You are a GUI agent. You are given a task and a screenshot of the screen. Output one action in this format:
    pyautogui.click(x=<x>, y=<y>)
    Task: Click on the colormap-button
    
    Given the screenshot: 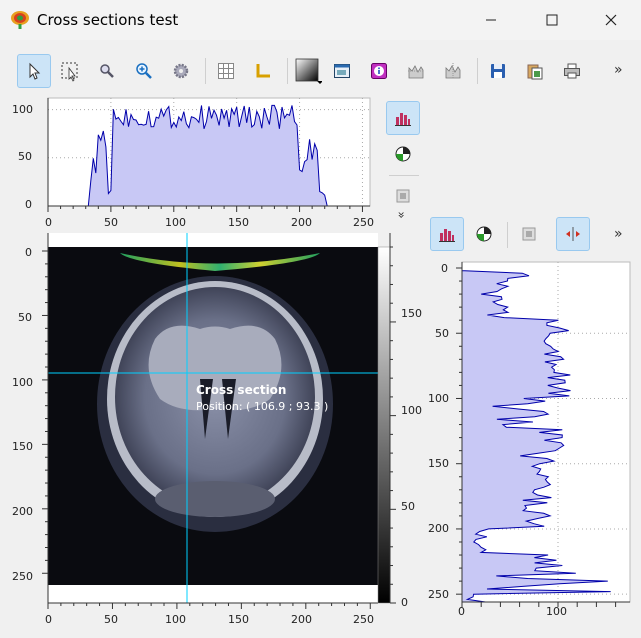 What is the action you would take?
    pyautogui.click(x=308, y=71)
    